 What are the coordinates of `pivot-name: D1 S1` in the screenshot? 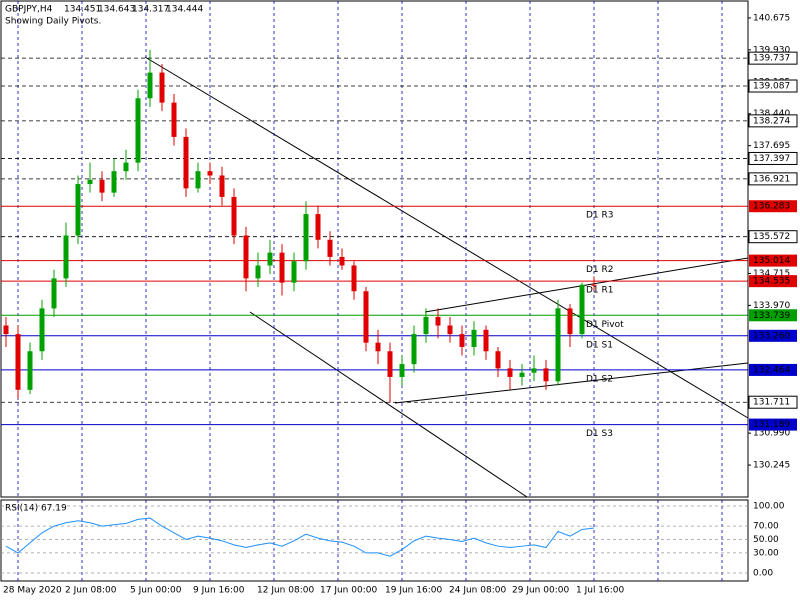 It's located at (599, 345).